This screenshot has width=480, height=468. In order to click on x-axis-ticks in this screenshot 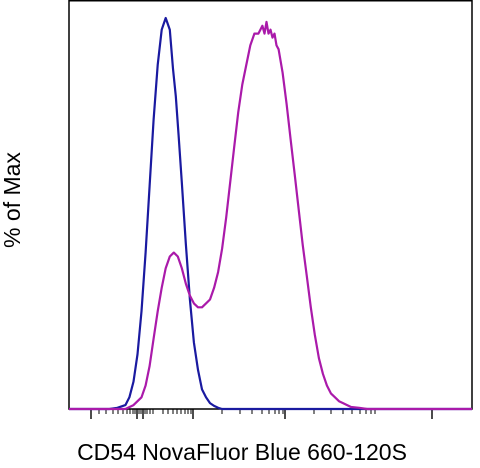, I will do `click(261, 414)`.